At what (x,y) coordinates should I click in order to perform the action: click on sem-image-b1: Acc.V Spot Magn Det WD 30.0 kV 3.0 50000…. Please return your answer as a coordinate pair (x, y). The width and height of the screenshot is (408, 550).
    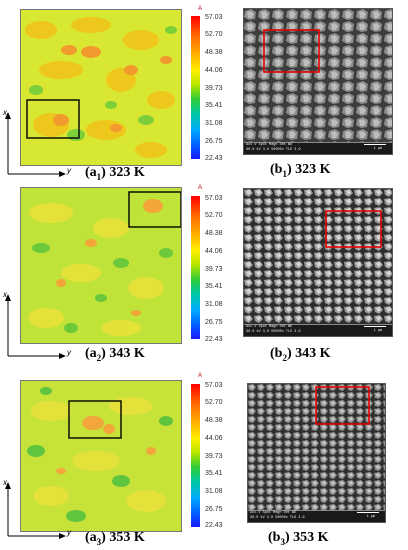
    Looking at the image, I should click on (318, 81).